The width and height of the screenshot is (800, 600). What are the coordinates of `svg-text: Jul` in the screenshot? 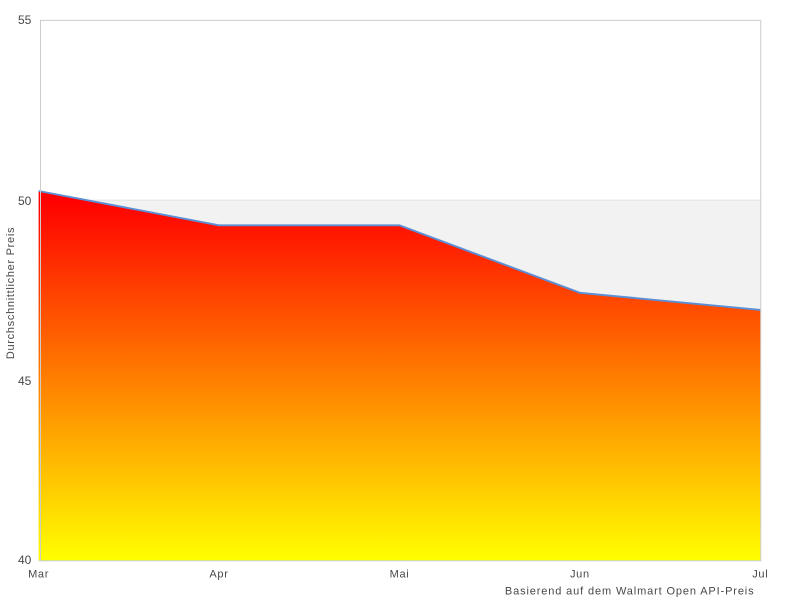 It's located at (760, 575).